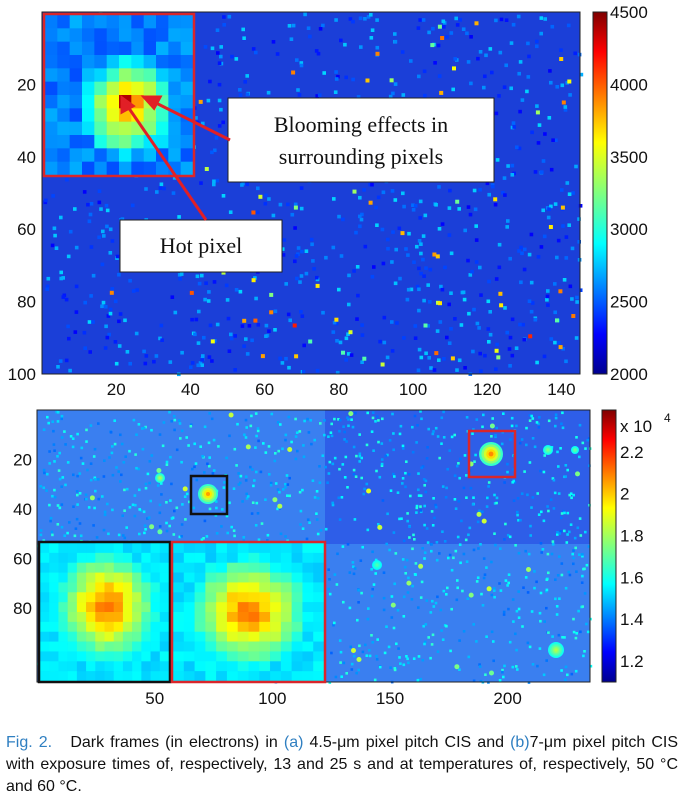 The image size is (683, 807). What do you see at coordinates (457, 477) in the screenshot?
I see `panel-b-darker-region` at bounding box center [457, 477].